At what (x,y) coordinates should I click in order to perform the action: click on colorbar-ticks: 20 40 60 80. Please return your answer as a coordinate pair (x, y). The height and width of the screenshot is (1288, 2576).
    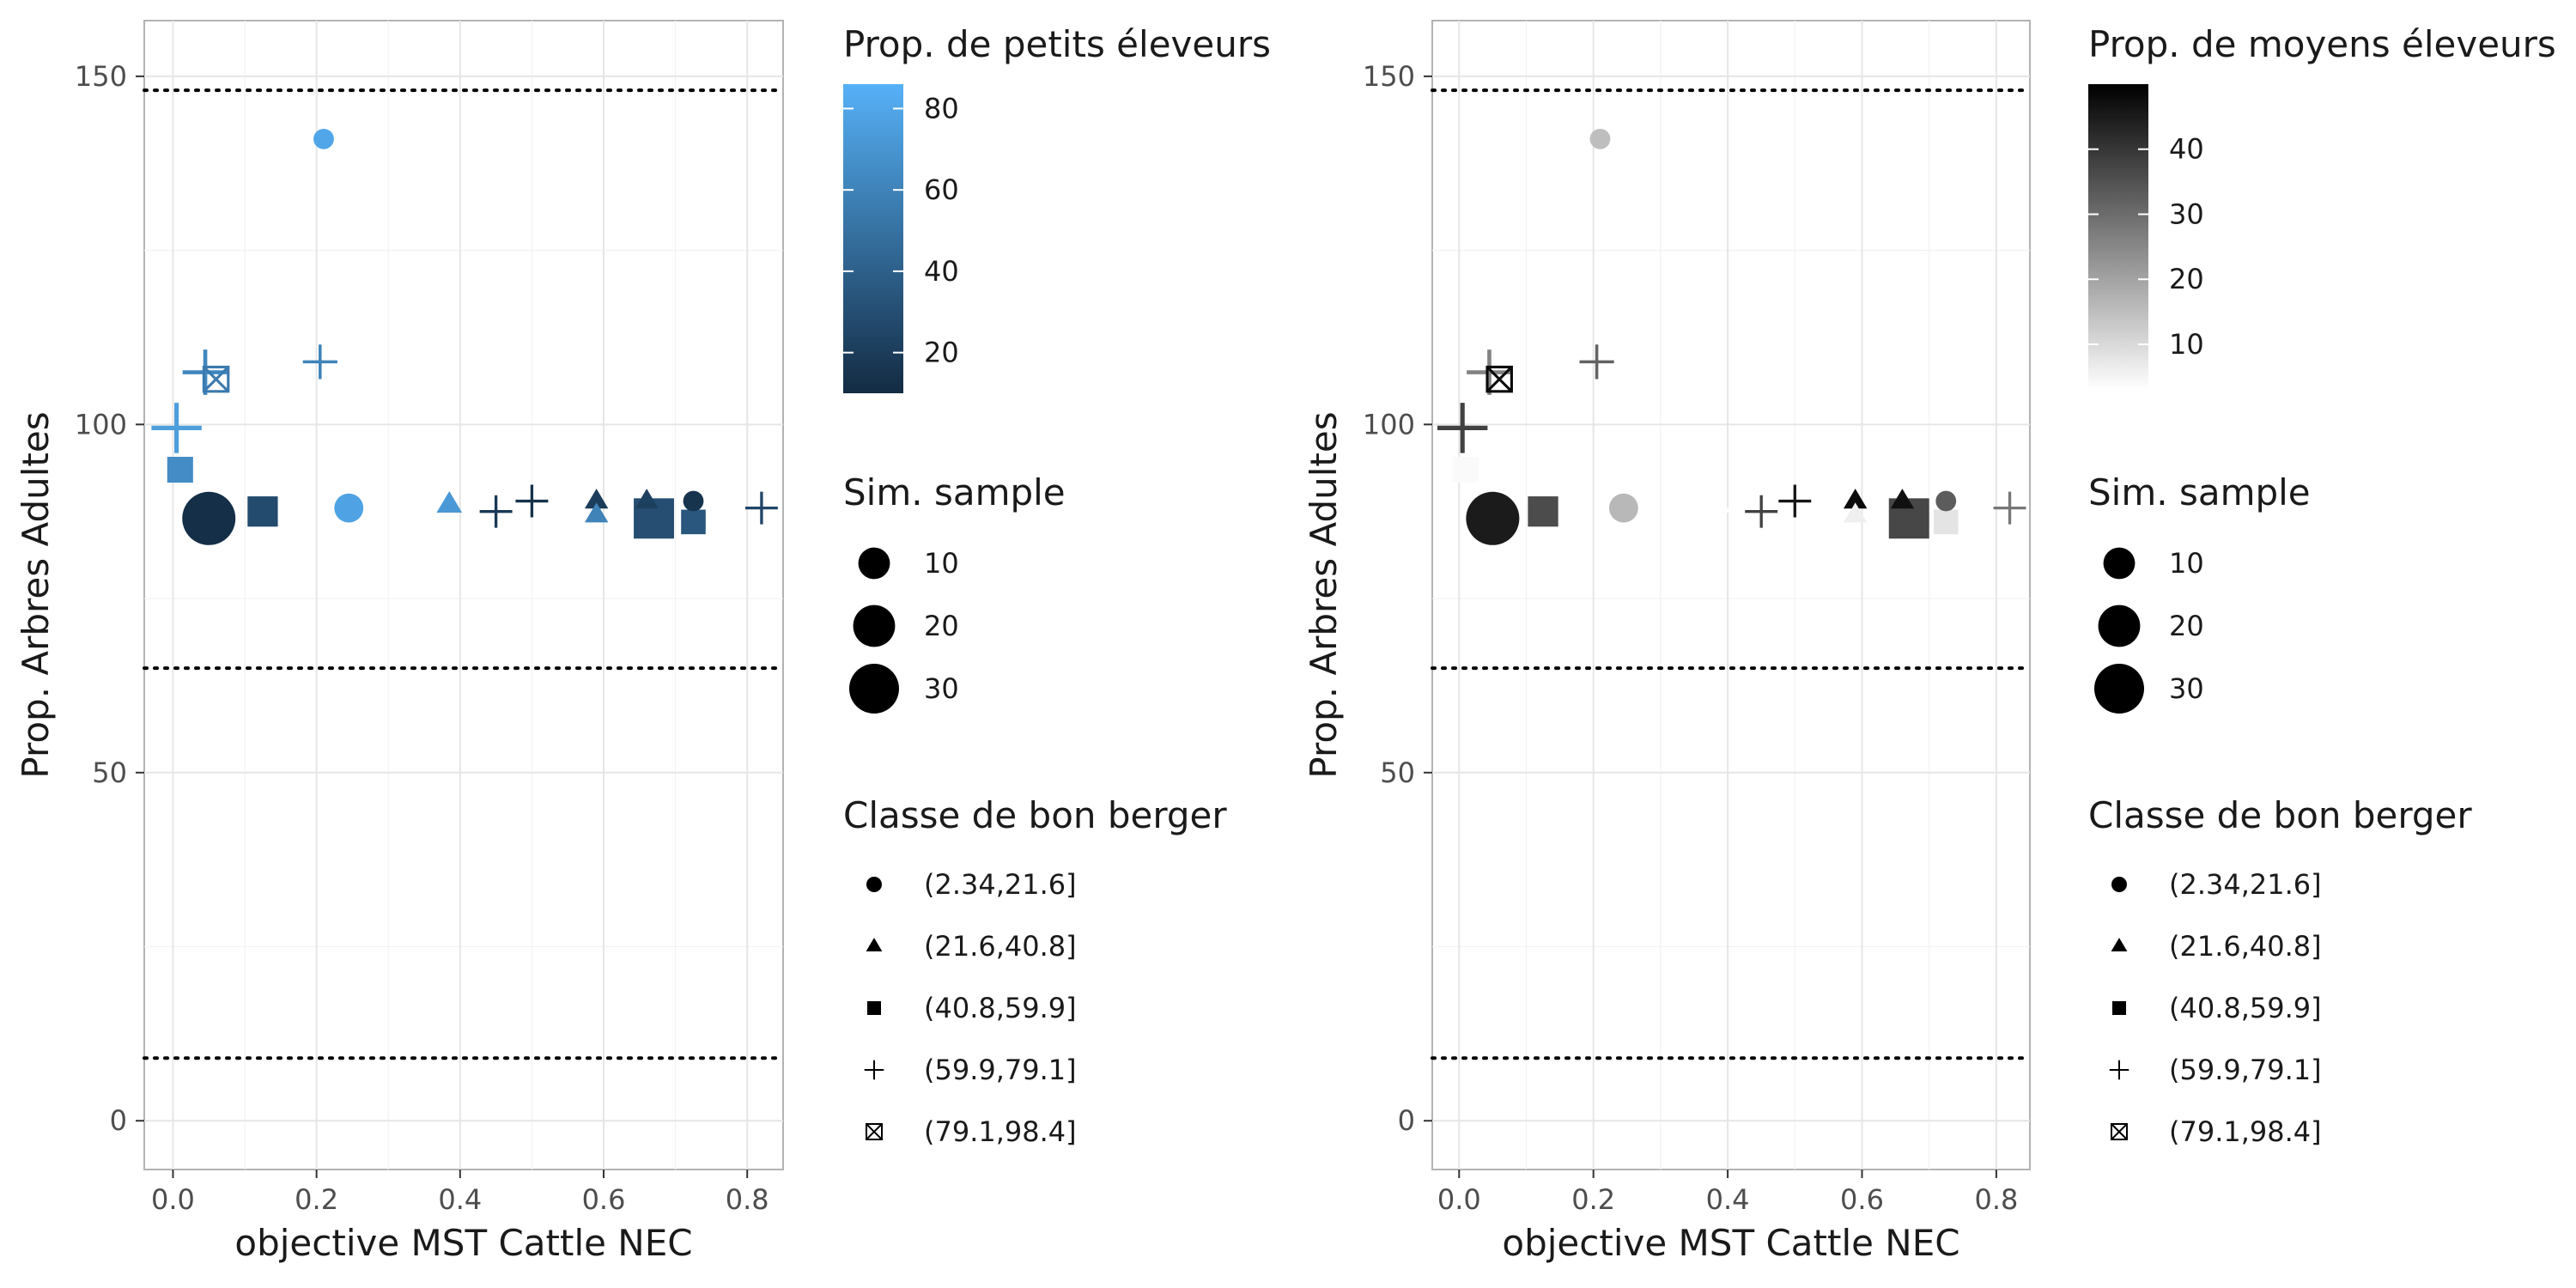
    Looking at the image, I should click on (901, 230).